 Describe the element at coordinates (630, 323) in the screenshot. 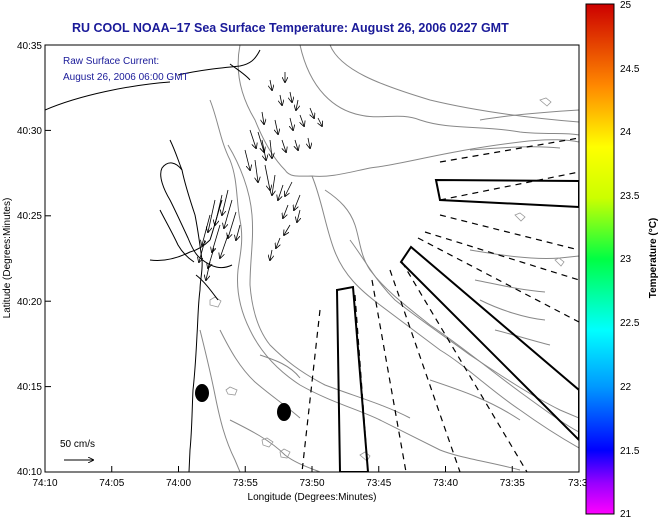

I see `colorbar-tick-label: 22.5` at that location.